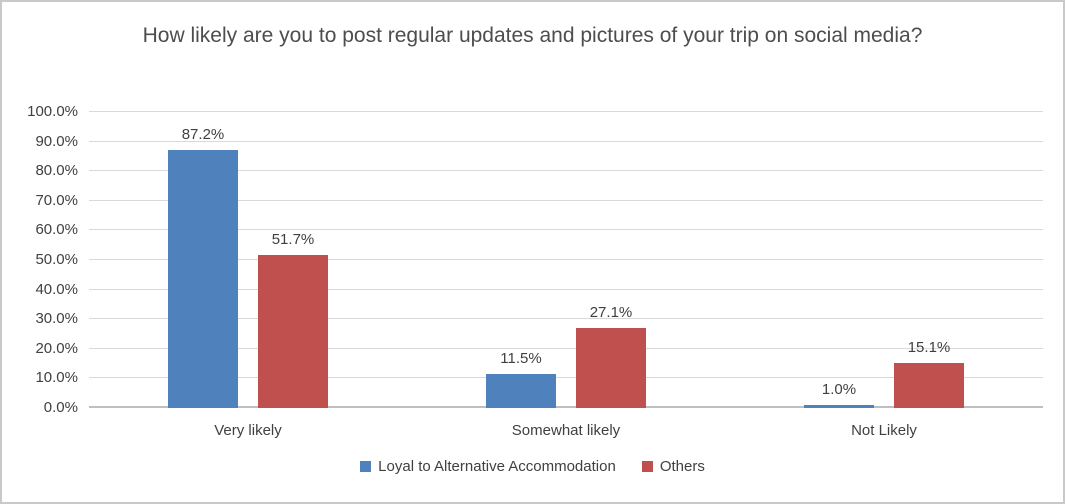  Describe the element at coordinates (56, 378) in the screenshot. I see `y-axis-tick-label-10-0: 10.0%` at that location.